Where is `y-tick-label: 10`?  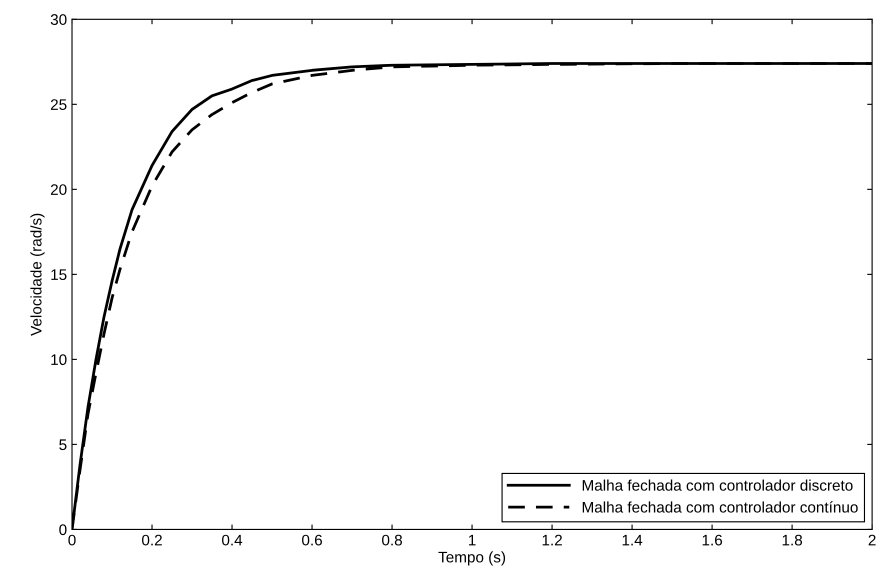 y-tick-label: 10 is located at coordinates (59, 360).